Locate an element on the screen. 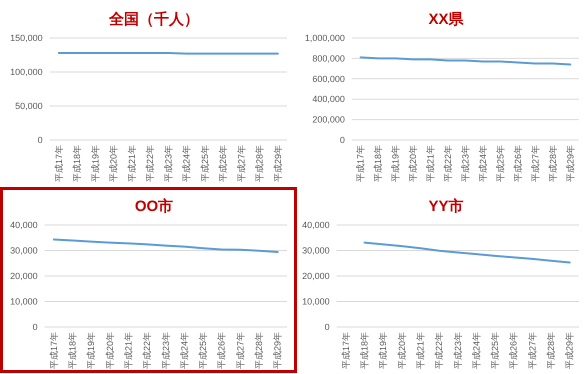  y-tick-label: 100,000 is located at coordinates (26, 72).